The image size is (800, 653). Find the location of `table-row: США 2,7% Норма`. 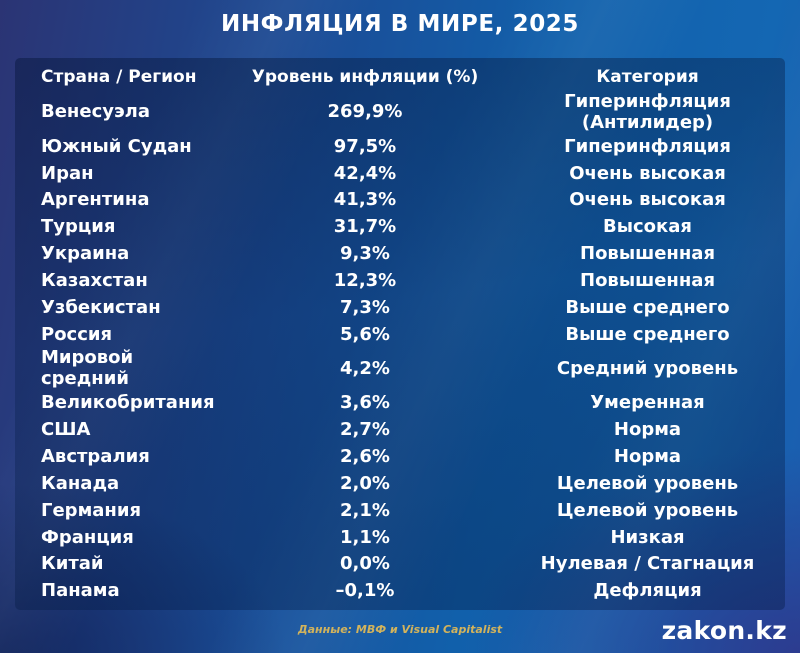

table-row: США 2,7% Норма is located at coordinates (400, 429).